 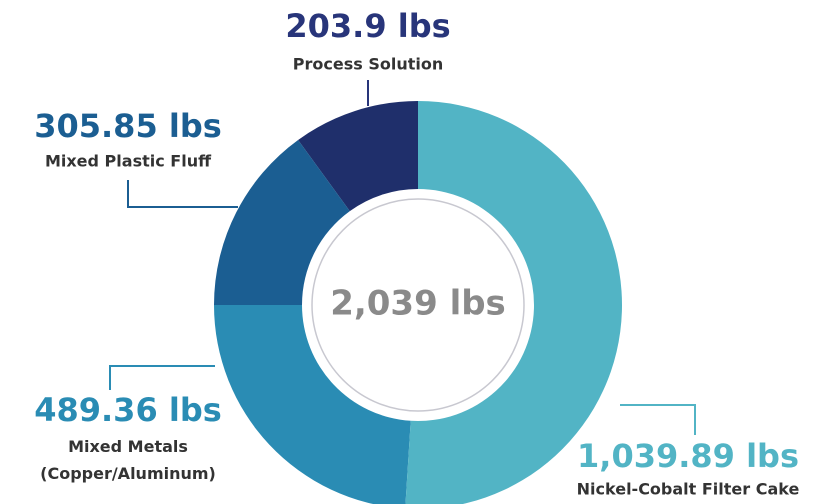 I want to click on category-label: Nickel-Cobalt Filter Cake, so click(x=688, y=489).